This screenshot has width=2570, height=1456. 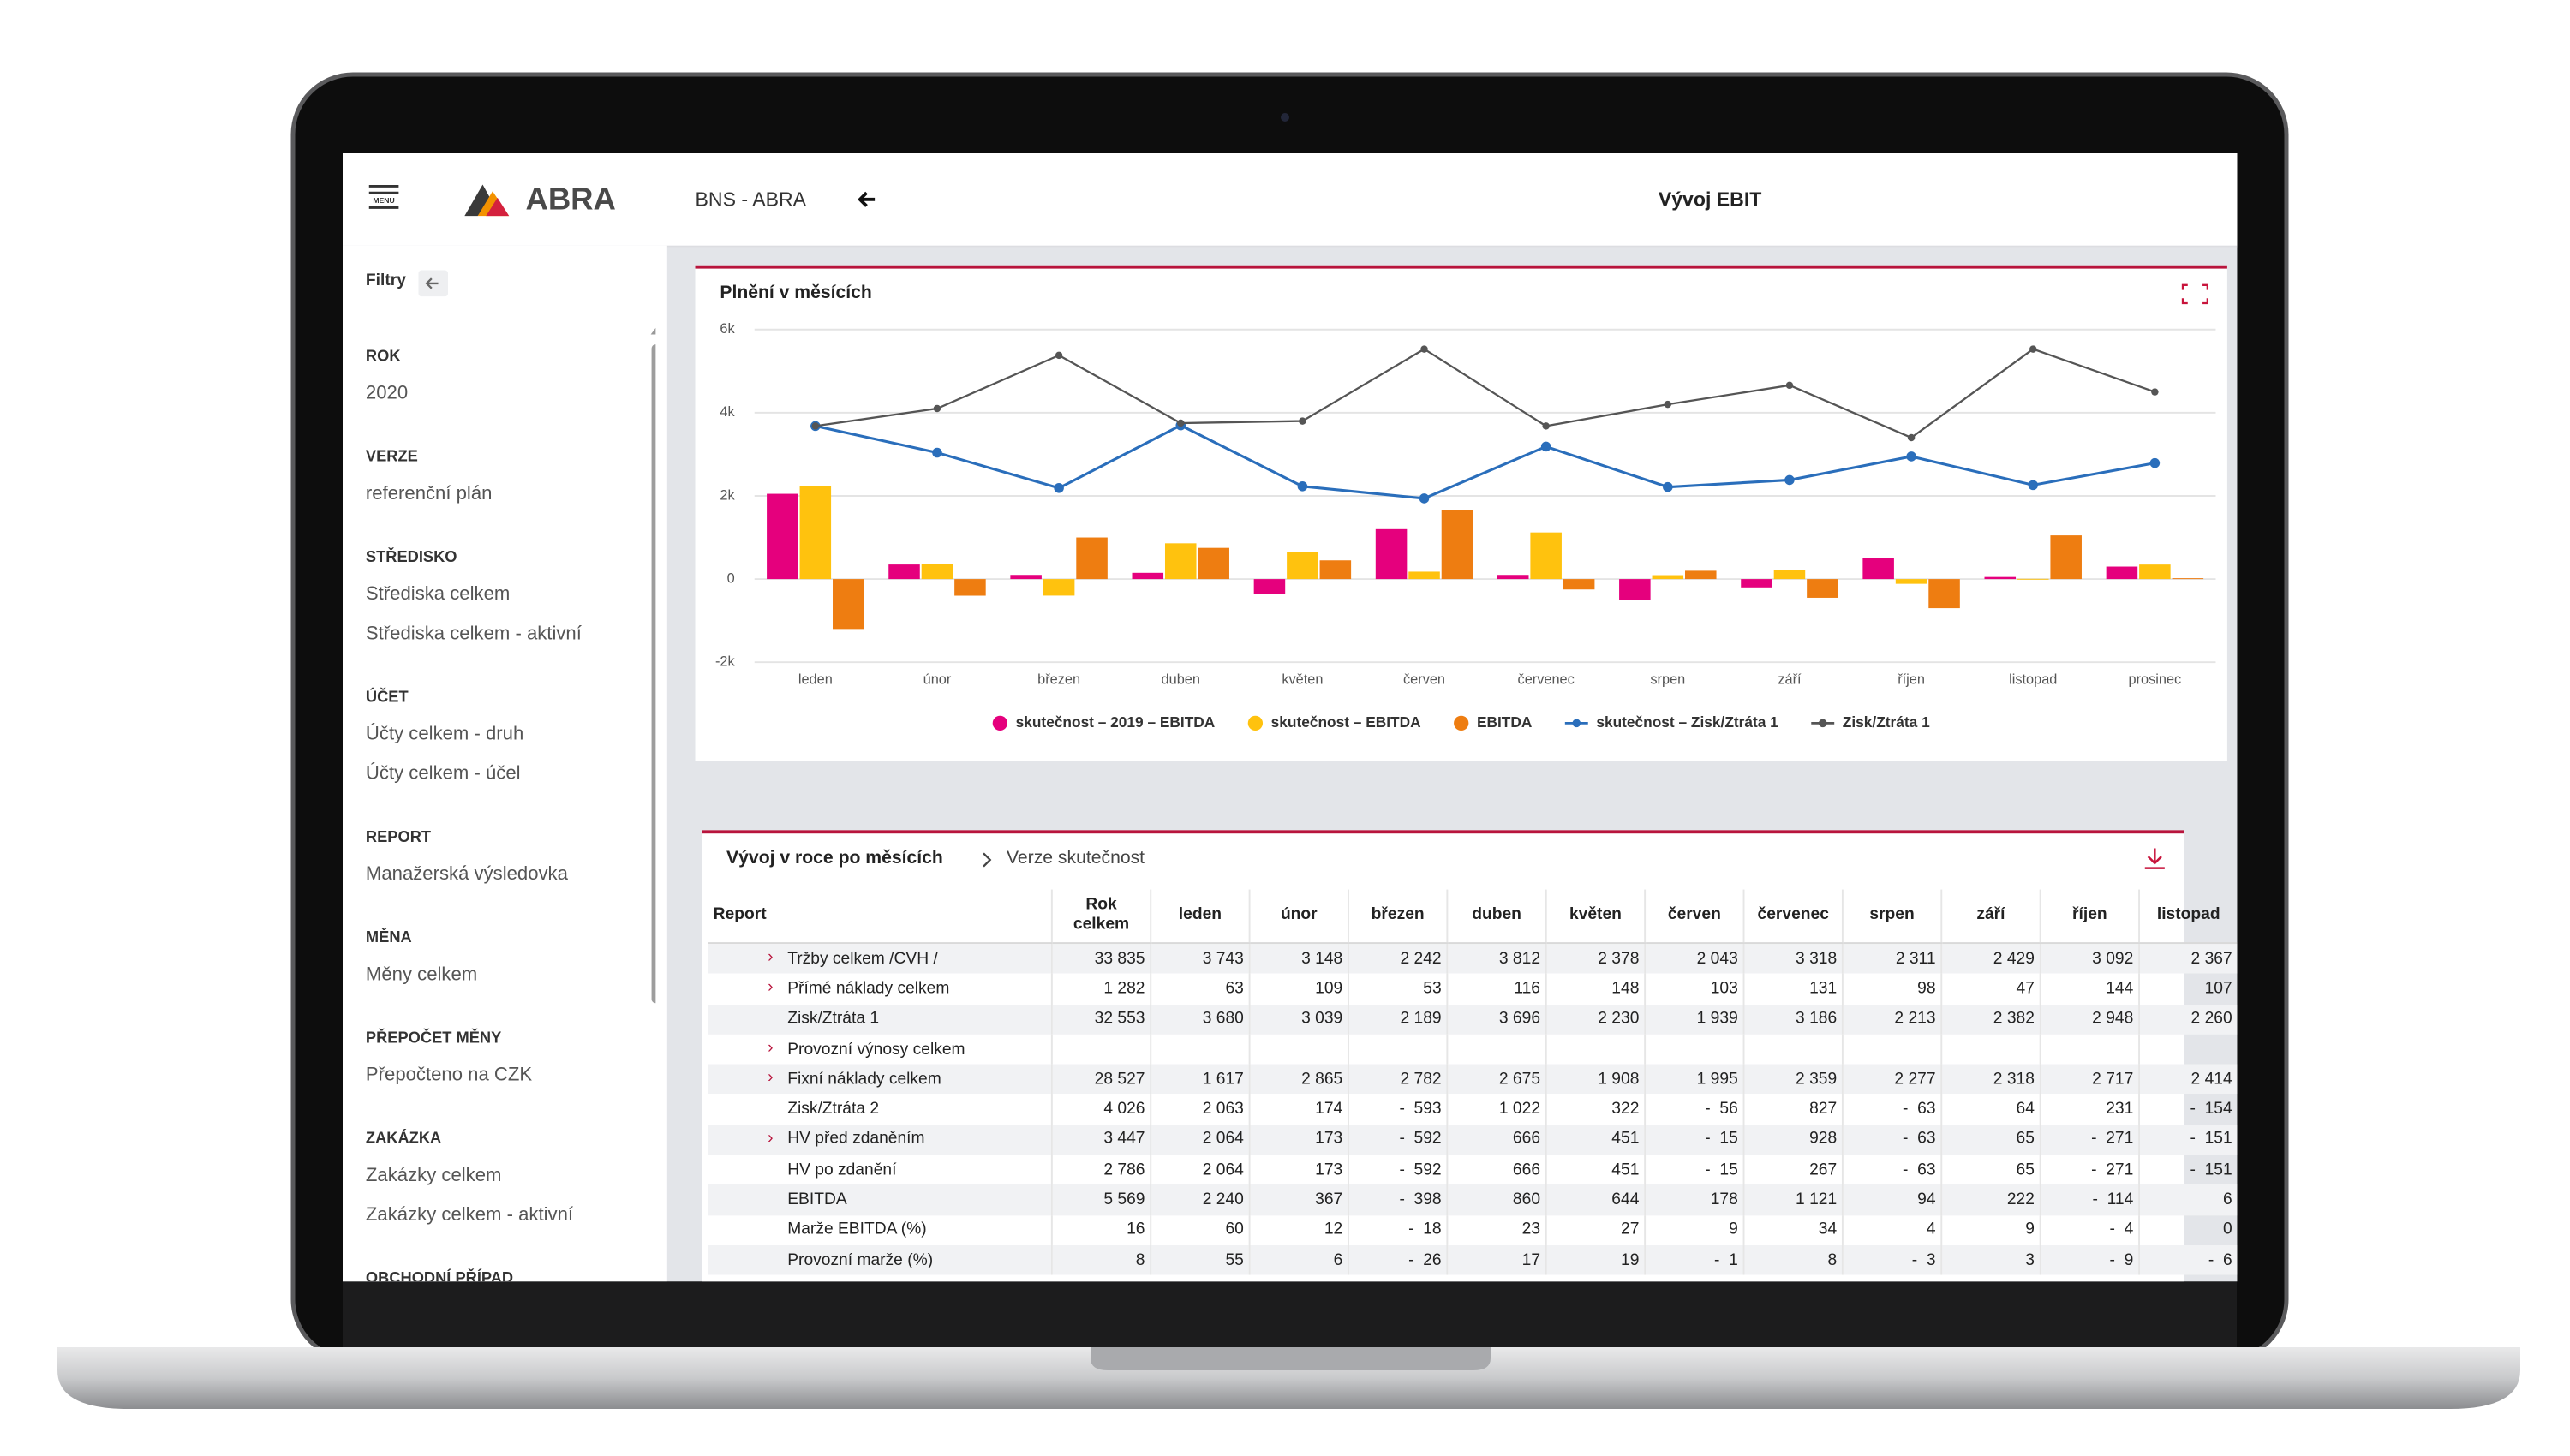 What do you see at coordinates (1596, 1199) in the screenshot?
I see `value-cell: 644` at bounding box center [1596, 1199].